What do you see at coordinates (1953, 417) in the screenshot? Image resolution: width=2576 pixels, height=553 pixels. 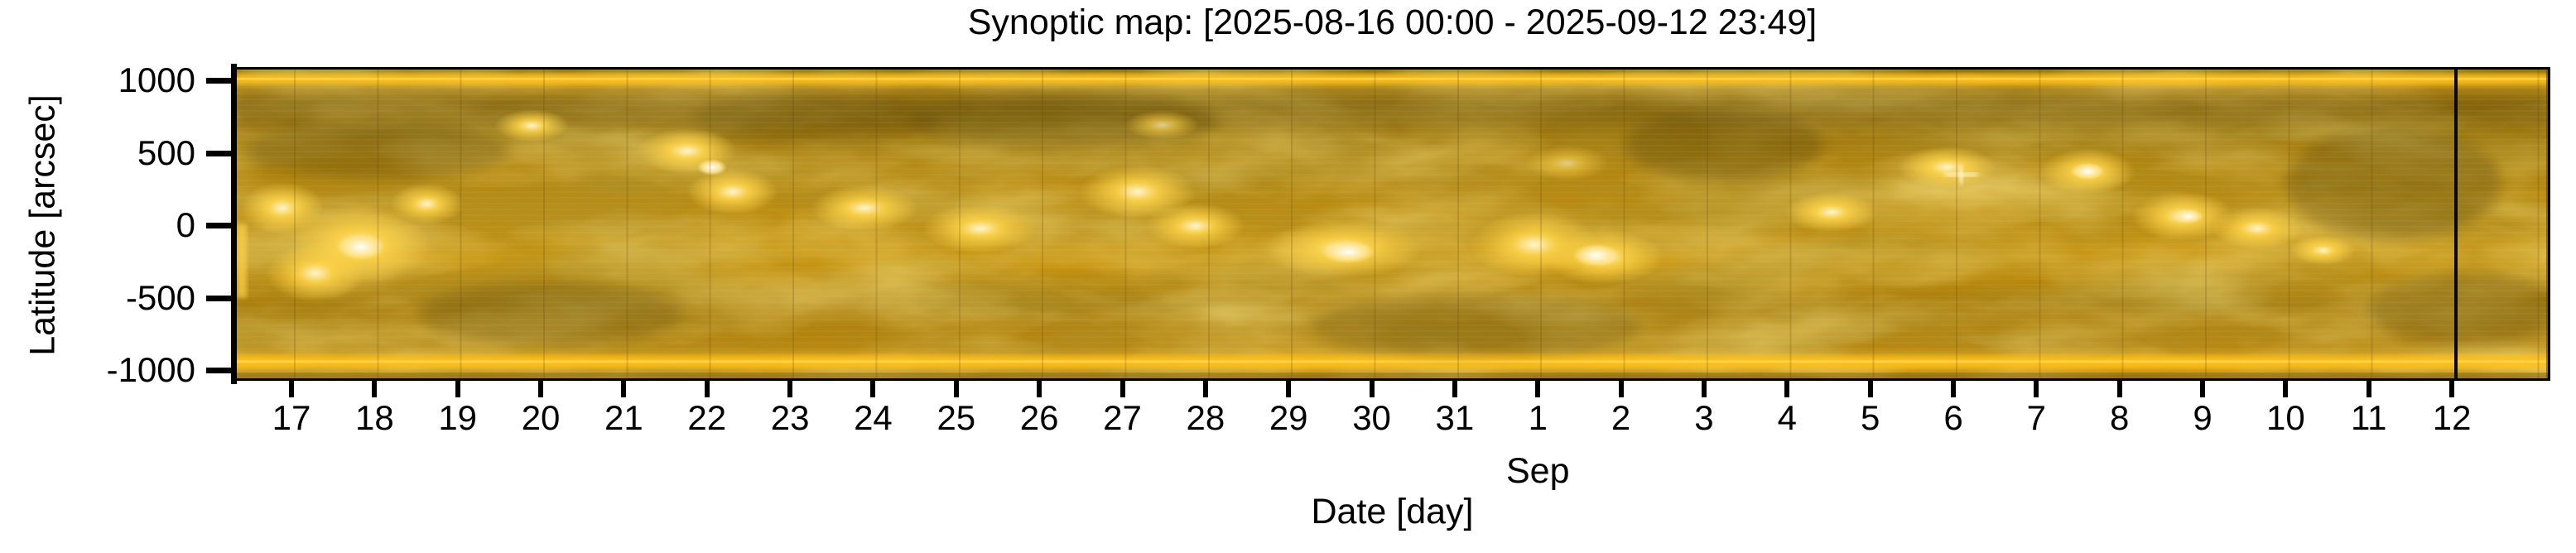 I see `x-tick-label: 6` at bounding box center [1953, 417].